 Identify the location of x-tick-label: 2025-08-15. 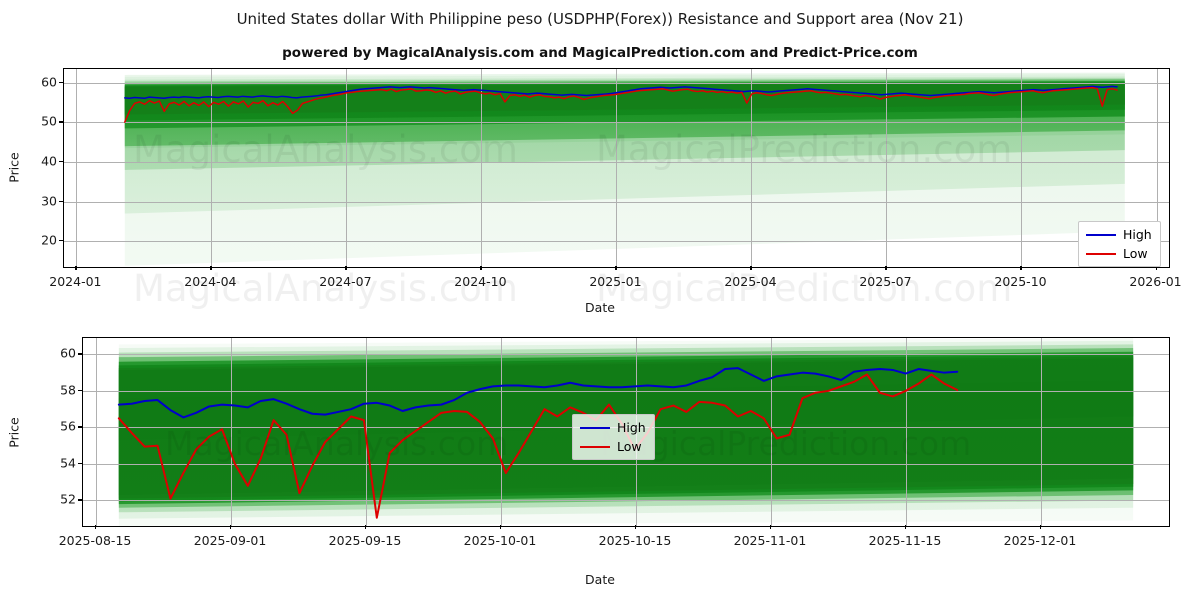
(95, 540).